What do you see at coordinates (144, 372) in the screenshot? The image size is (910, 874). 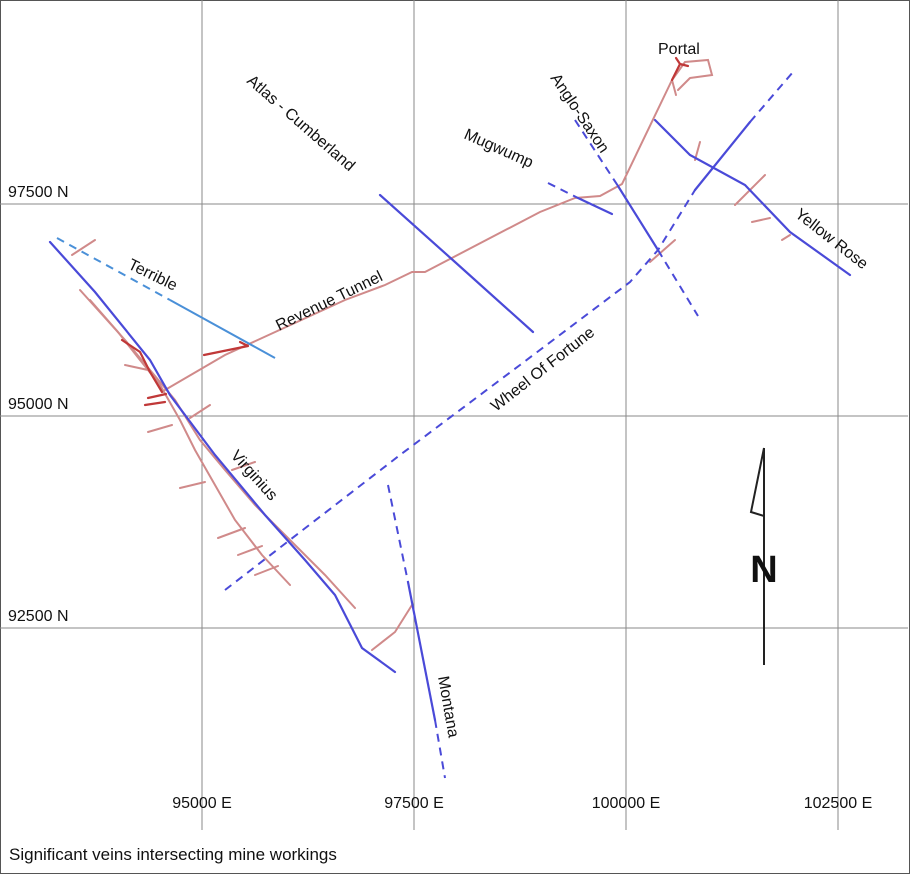 I see `virginius-dark-workings` at bounding box center [144, 372].